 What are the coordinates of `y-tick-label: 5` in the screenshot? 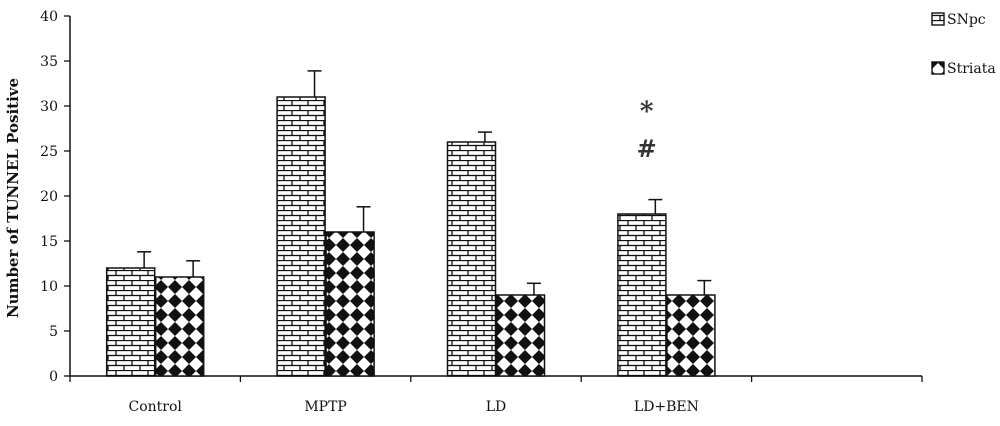 It's located at (53, 332).